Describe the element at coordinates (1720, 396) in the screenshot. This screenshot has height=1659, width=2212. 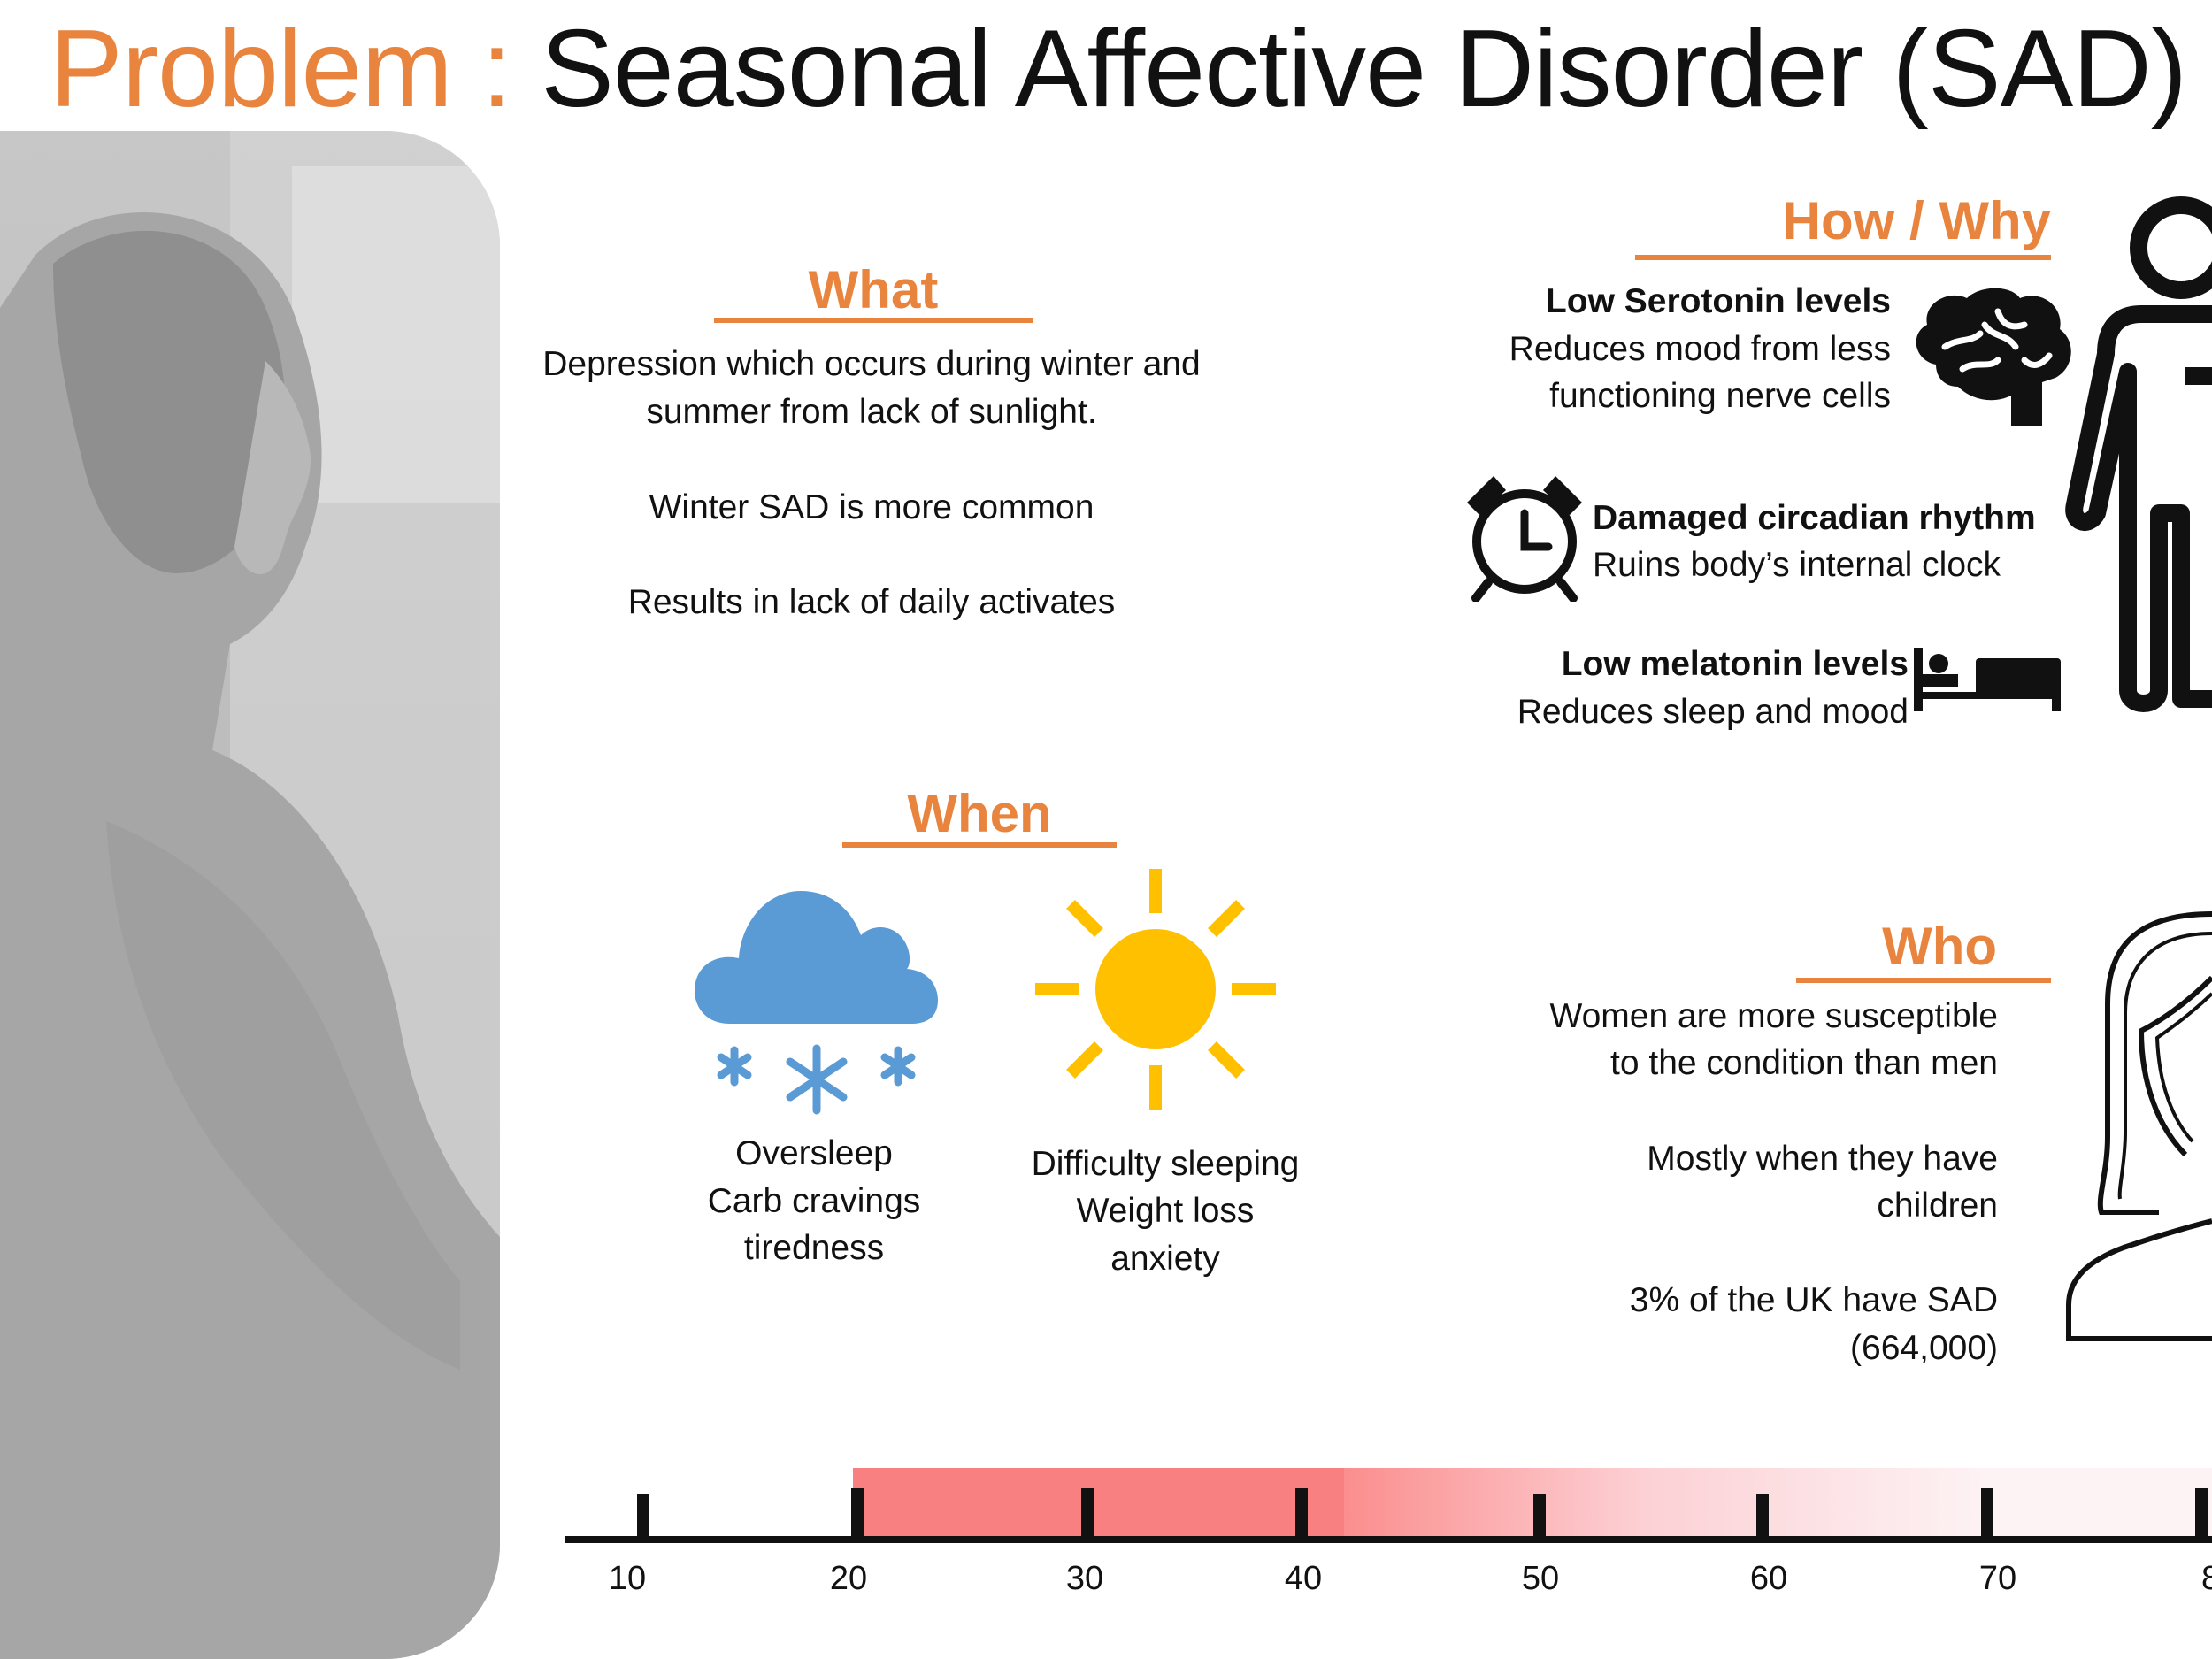
I see `serotonin-line-2: functioning nerve cells` at that location.